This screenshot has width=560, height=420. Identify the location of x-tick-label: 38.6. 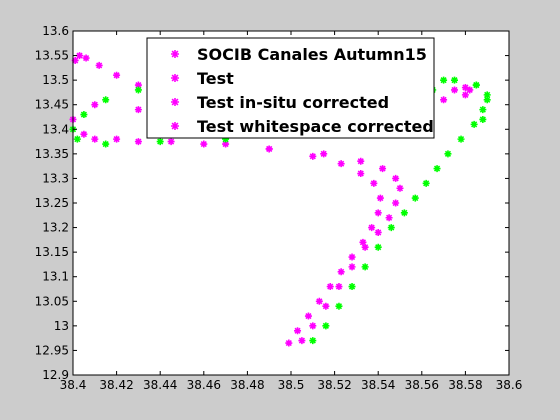
(509, 385).